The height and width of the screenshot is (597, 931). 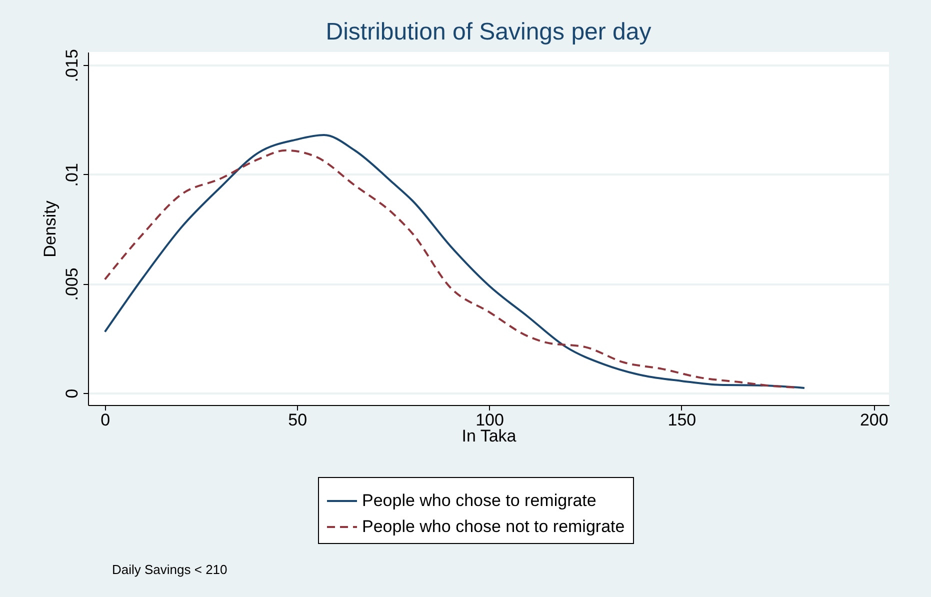 I want to click on x-tick-label: 200, so click(x=874, y=420).